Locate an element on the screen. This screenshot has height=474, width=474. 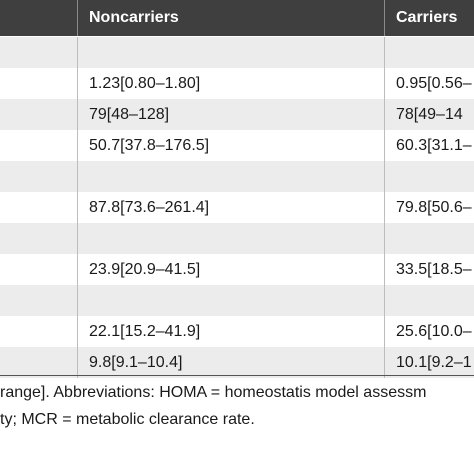
table-row: 9.8[9.1–10.4] 10.1[9.2–1 is located at coordinates (237, 362).